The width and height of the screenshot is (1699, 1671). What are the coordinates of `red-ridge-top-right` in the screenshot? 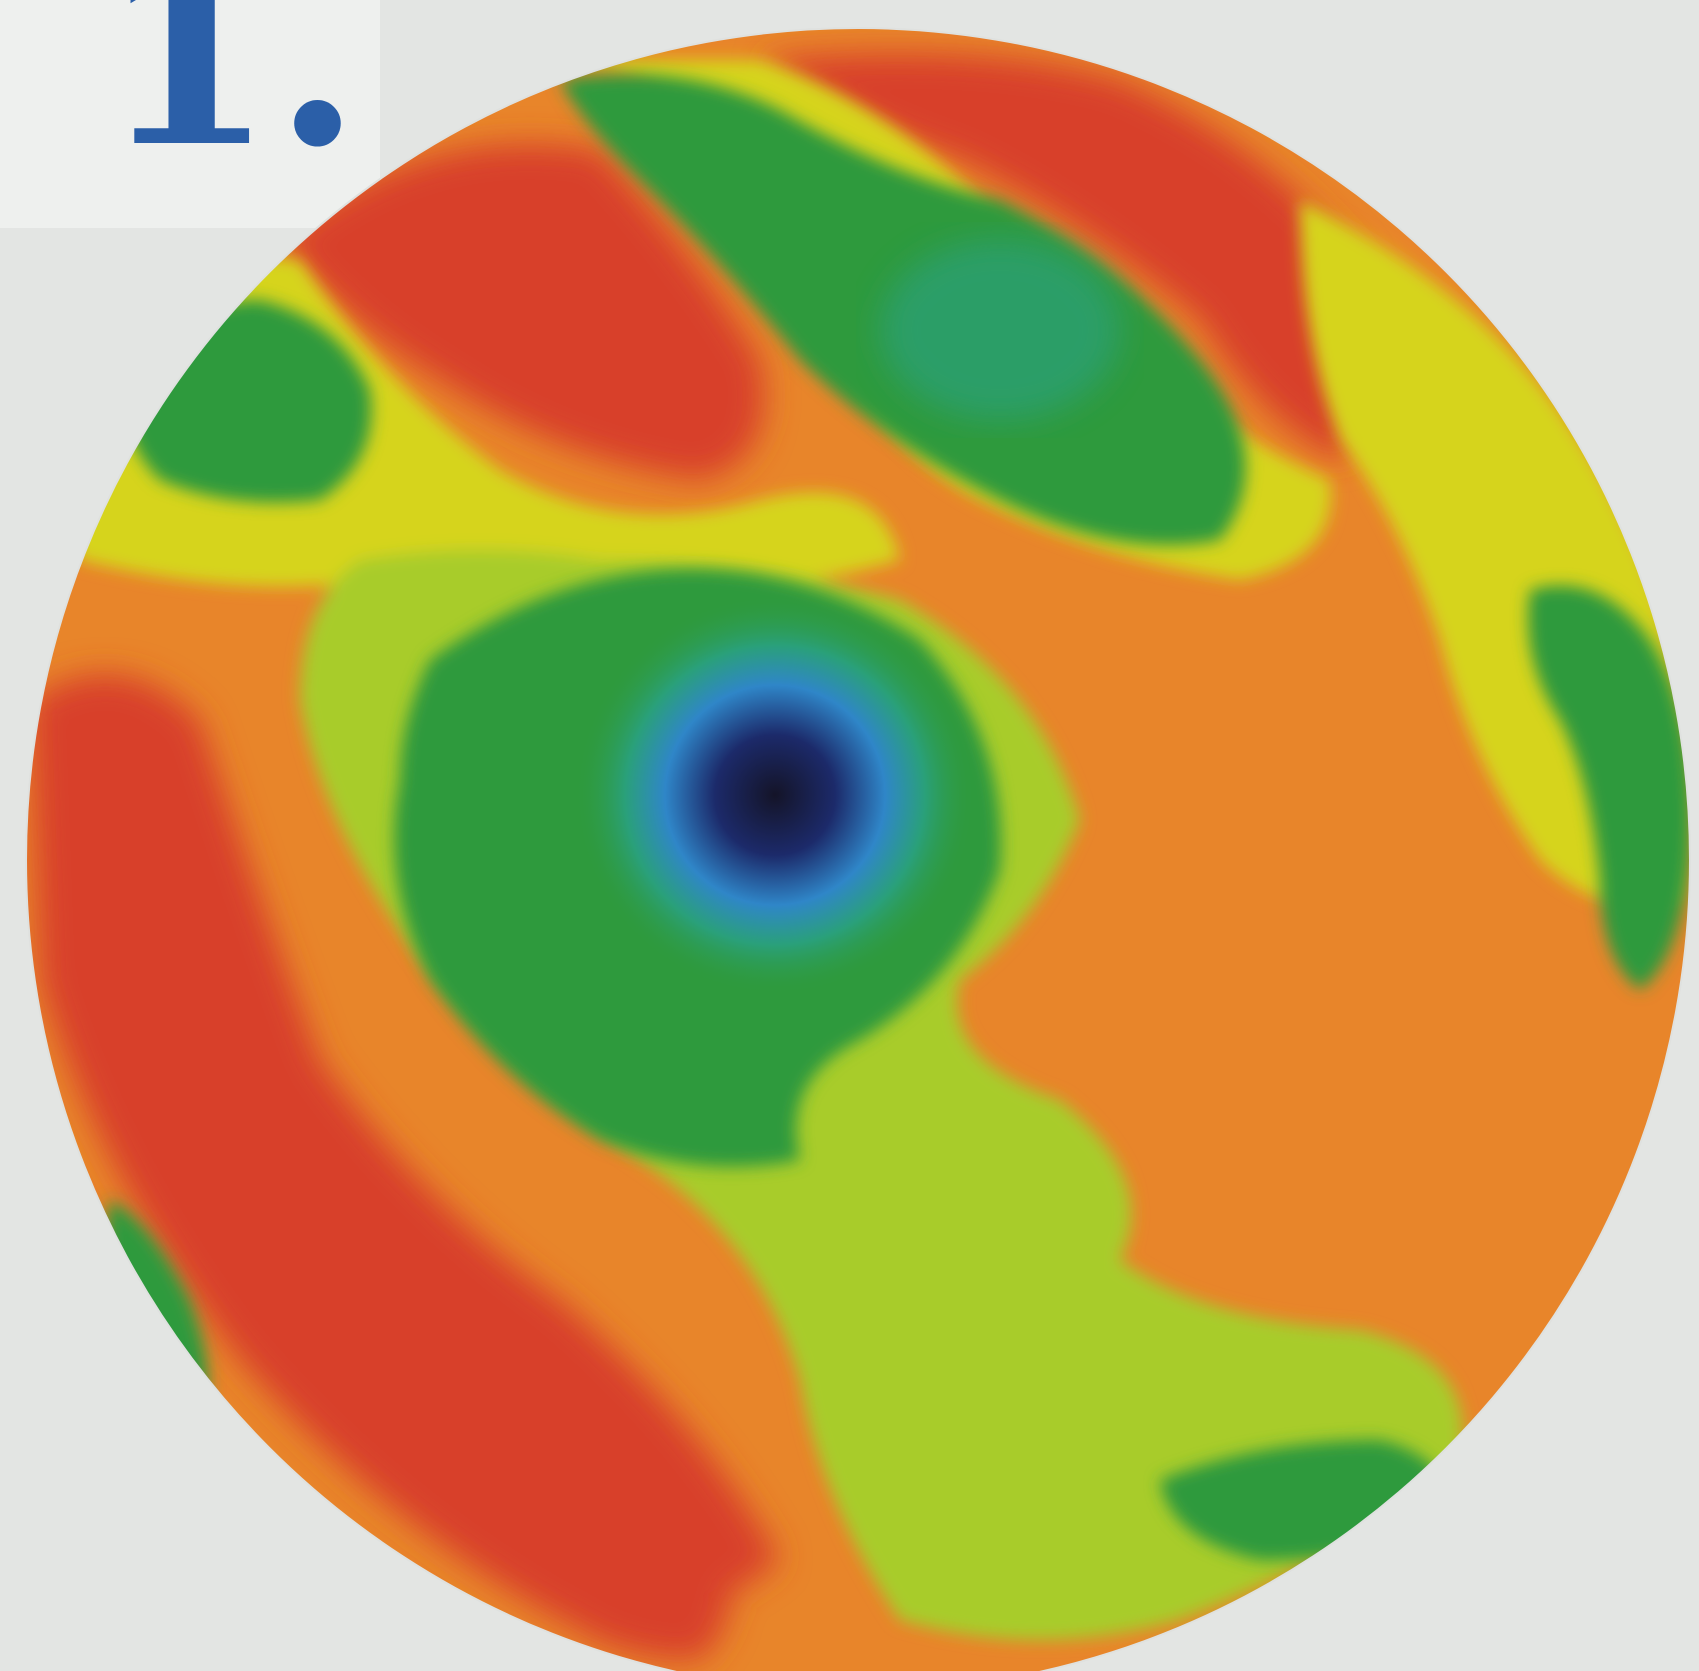 It's located at (1068, 256).